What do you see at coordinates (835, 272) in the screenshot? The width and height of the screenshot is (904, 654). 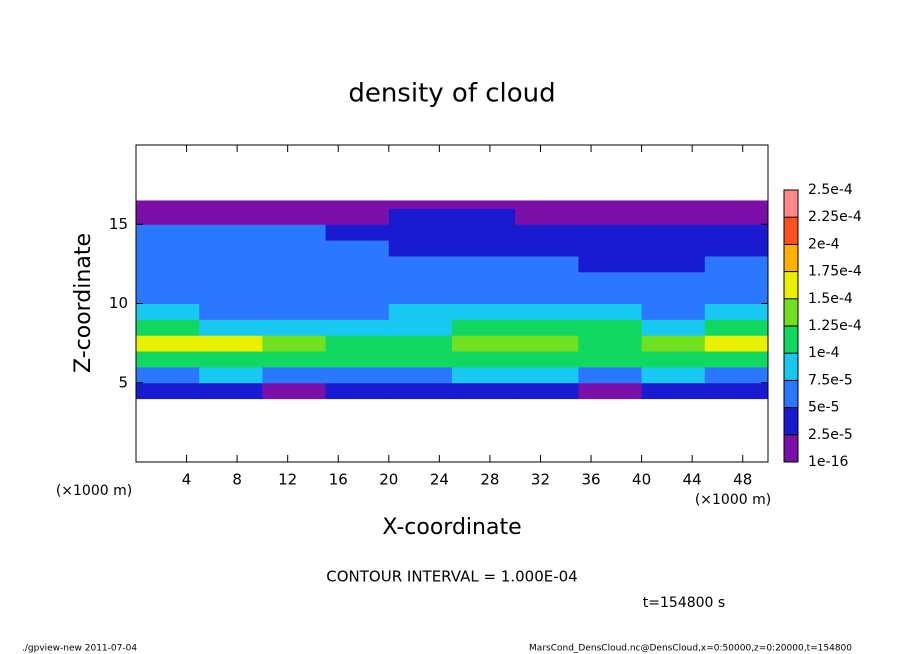 I see `colorbar-label: 1.75e-4` at bounding box center [835, 272].